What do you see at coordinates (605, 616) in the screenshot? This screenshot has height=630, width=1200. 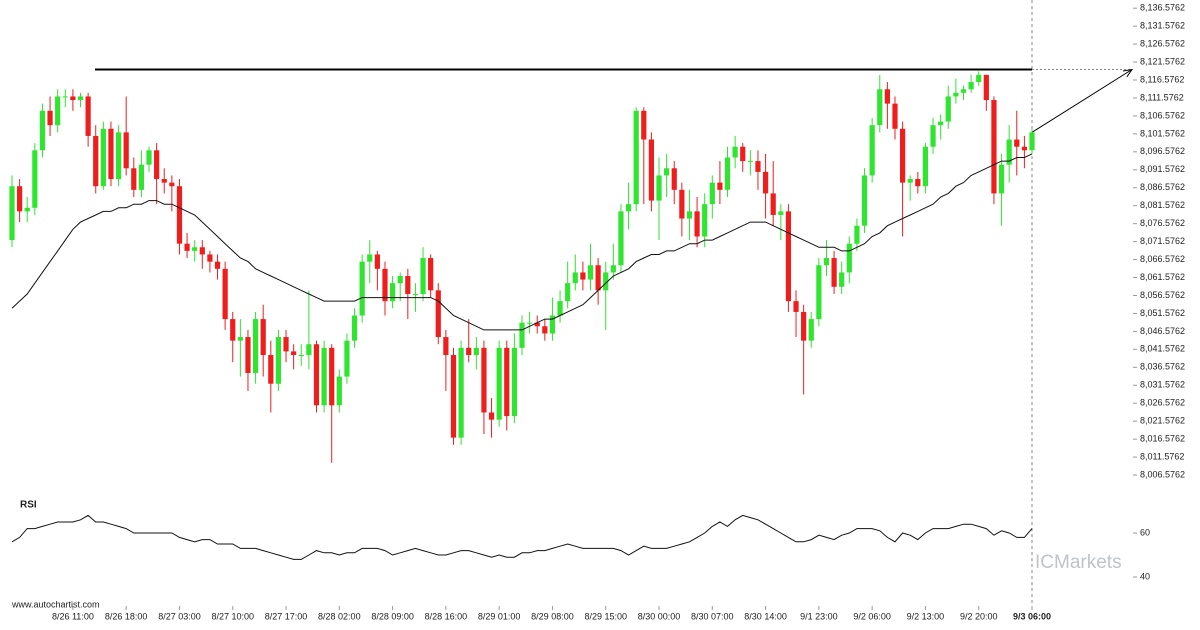 I see `x-tick-label: 8/29 15:00` at bounding box center [605, 616].